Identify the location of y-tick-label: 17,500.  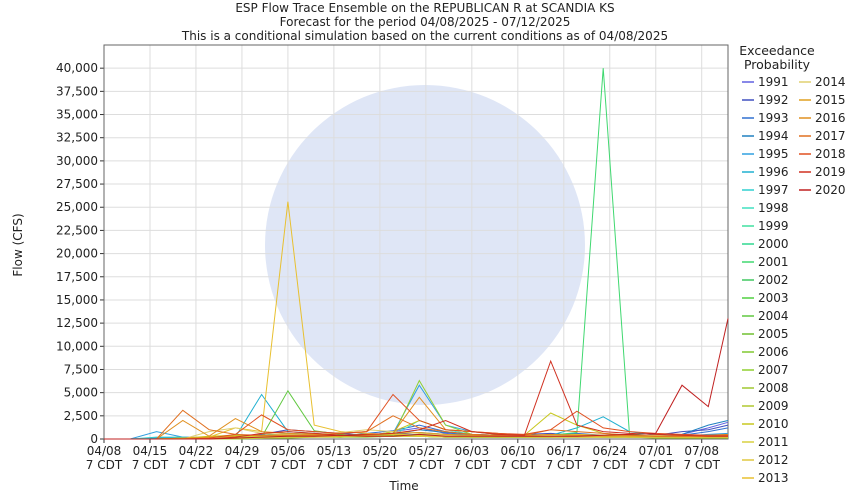
(77, 277).